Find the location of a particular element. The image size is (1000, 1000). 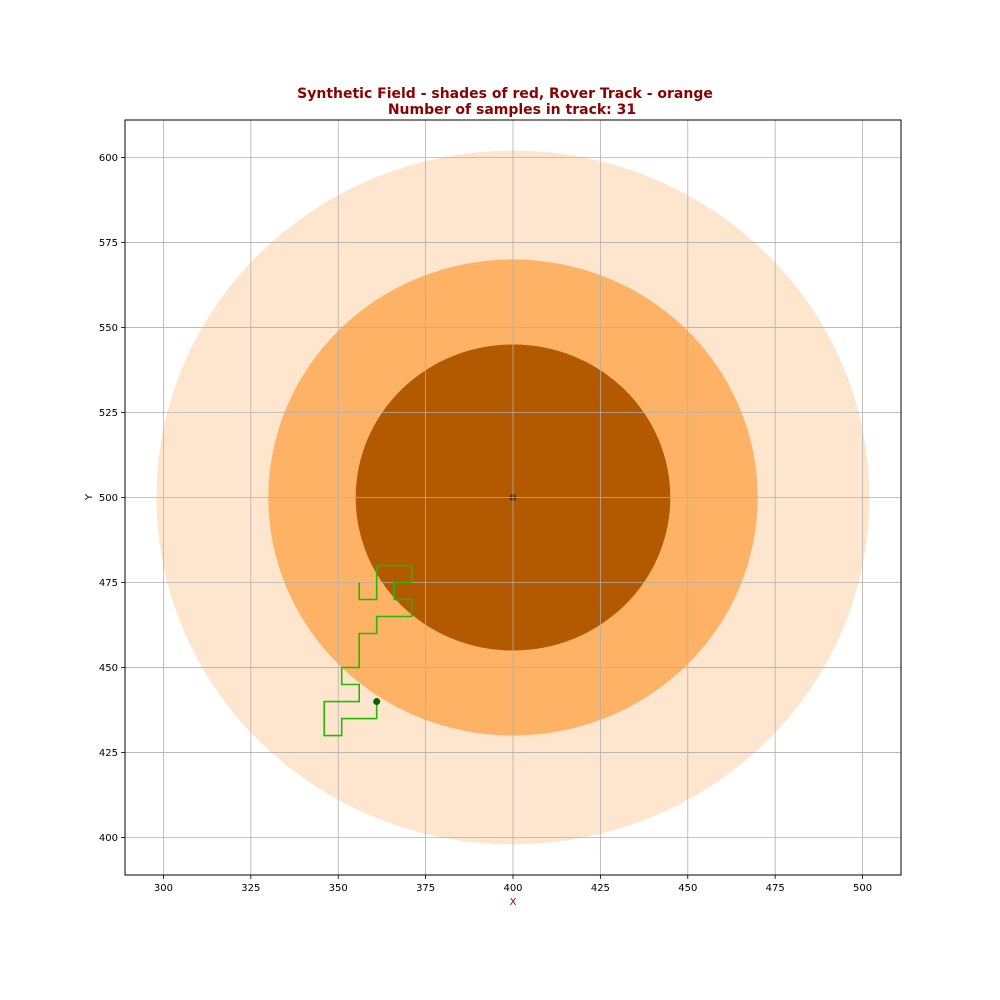

rover-track-path is located at coordinates (368, 650).